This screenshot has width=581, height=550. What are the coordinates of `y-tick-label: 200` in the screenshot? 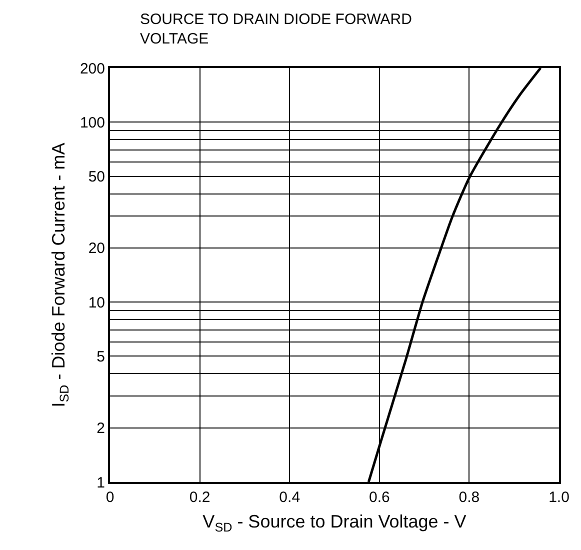 It's located at (92, 69).